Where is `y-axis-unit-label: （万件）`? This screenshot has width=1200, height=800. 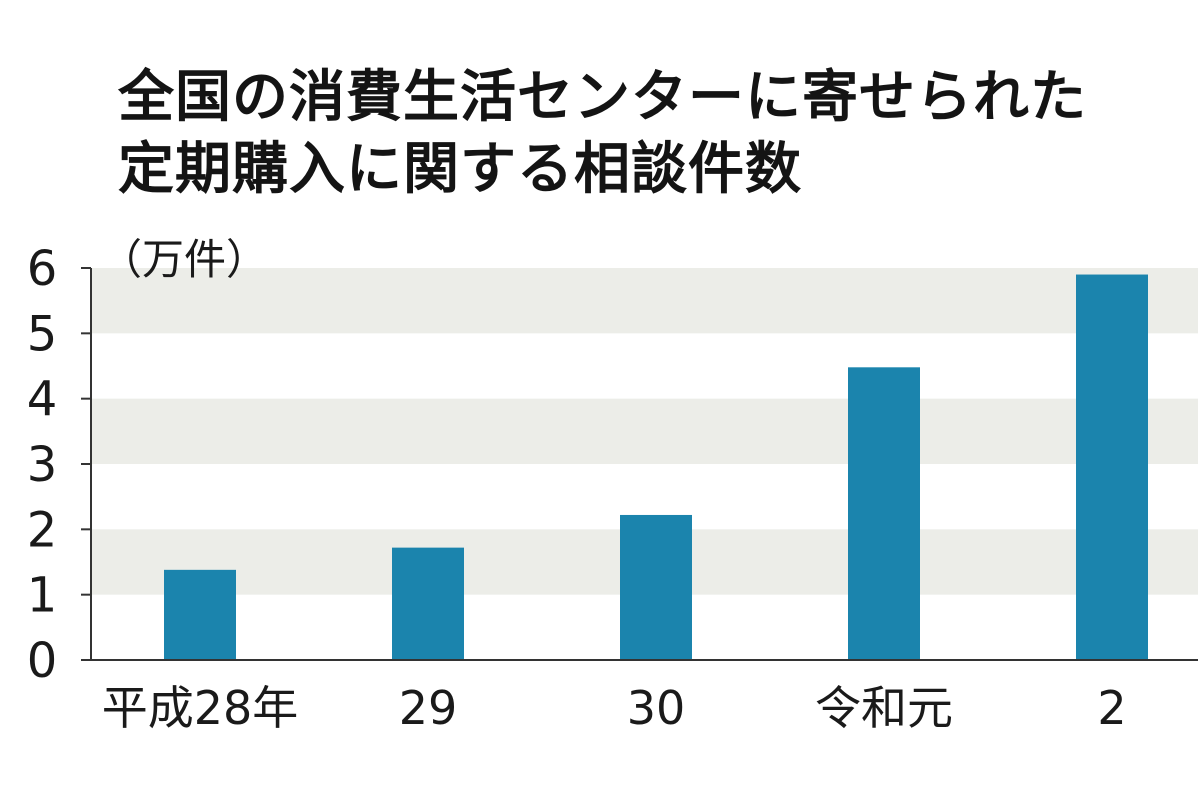
y-axis-unit-label: （万件） is located at coordinates (184, 259).